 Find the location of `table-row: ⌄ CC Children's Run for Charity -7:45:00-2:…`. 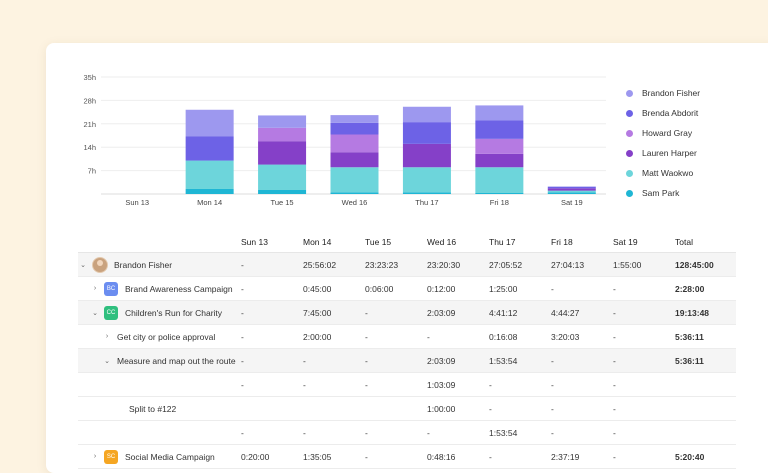

table-row: ⌄ CC Children's Run for Charity -7:45:00-2:… is located at coordinates (407, 312).